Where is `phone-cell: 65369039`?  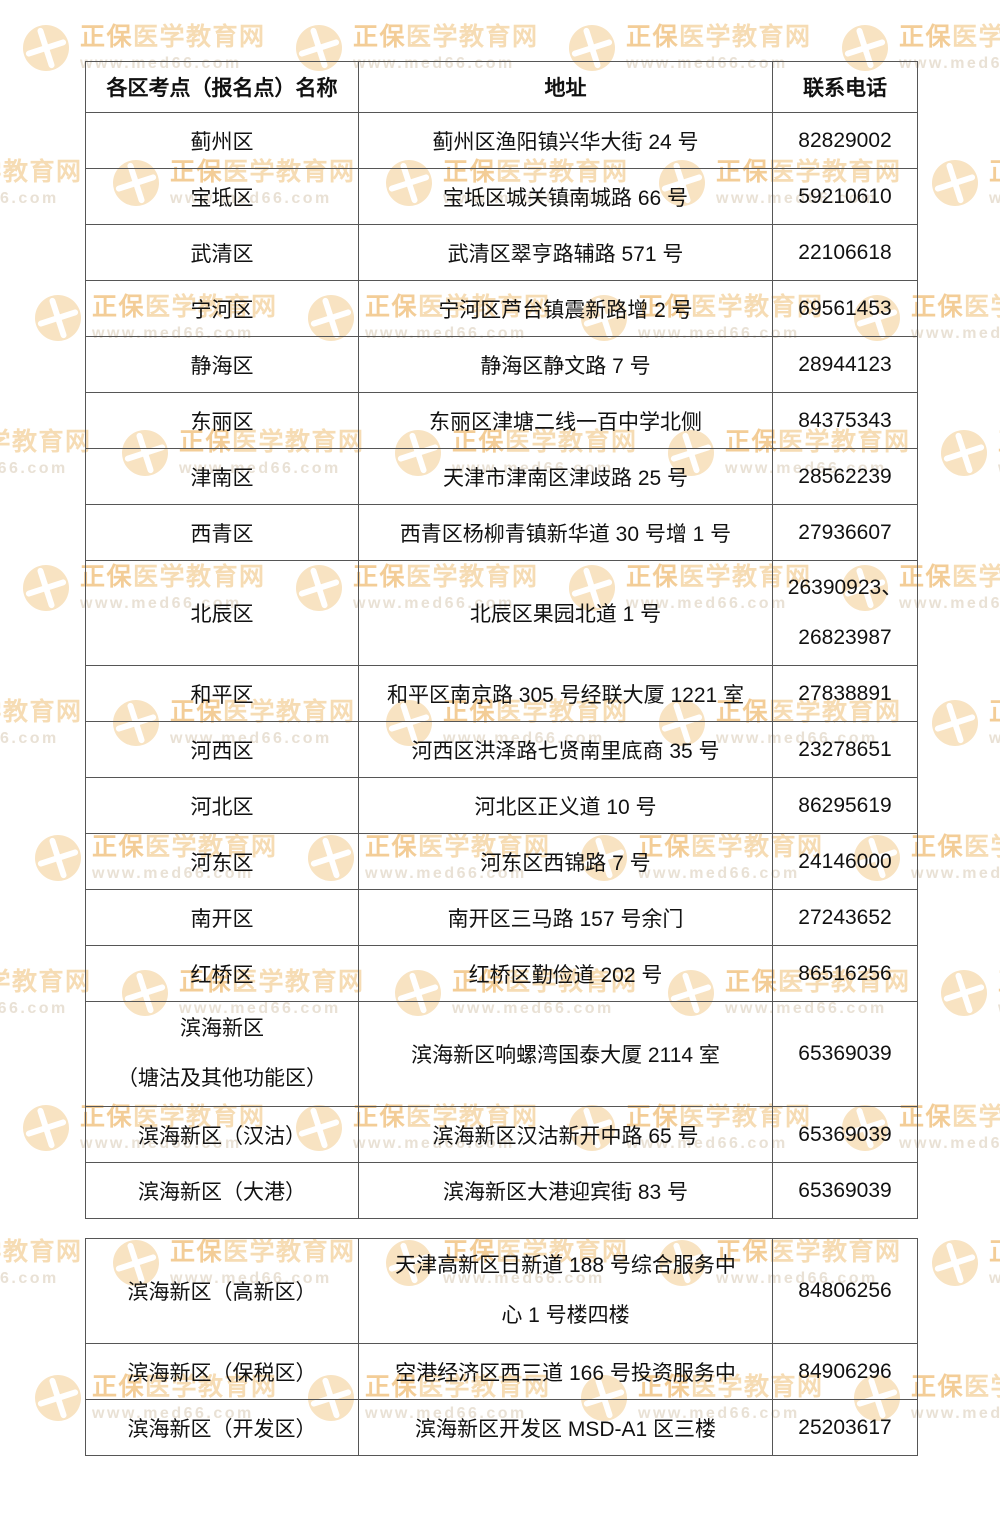 phone-cell: 65369039 is located at coordinates (845, 1134).